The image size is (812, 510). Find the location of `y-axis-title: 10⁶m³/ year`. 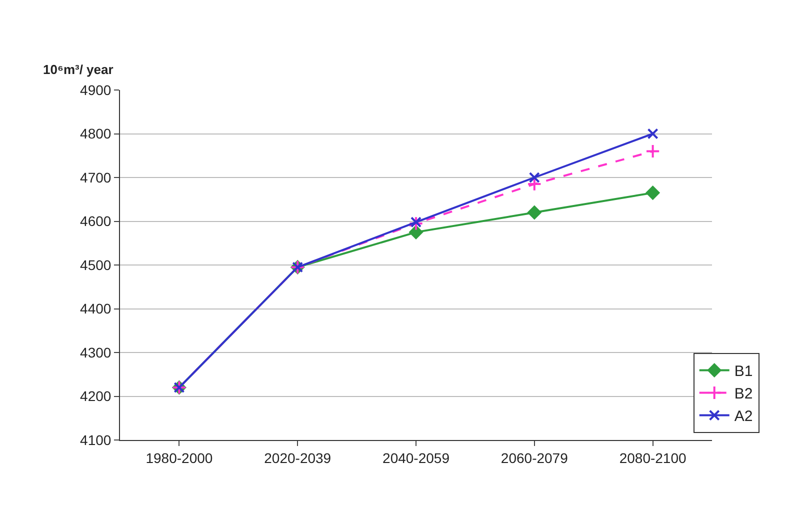

y-axis-title: 10⁶m³/ year is located at coordinates (78, 69).